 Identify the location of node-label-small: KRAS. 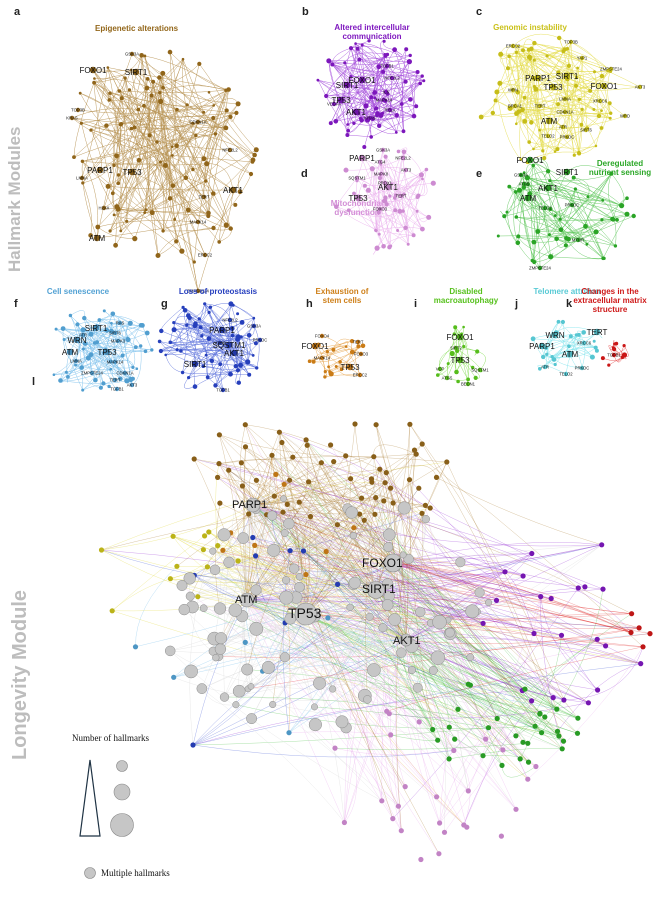
(370, 118).